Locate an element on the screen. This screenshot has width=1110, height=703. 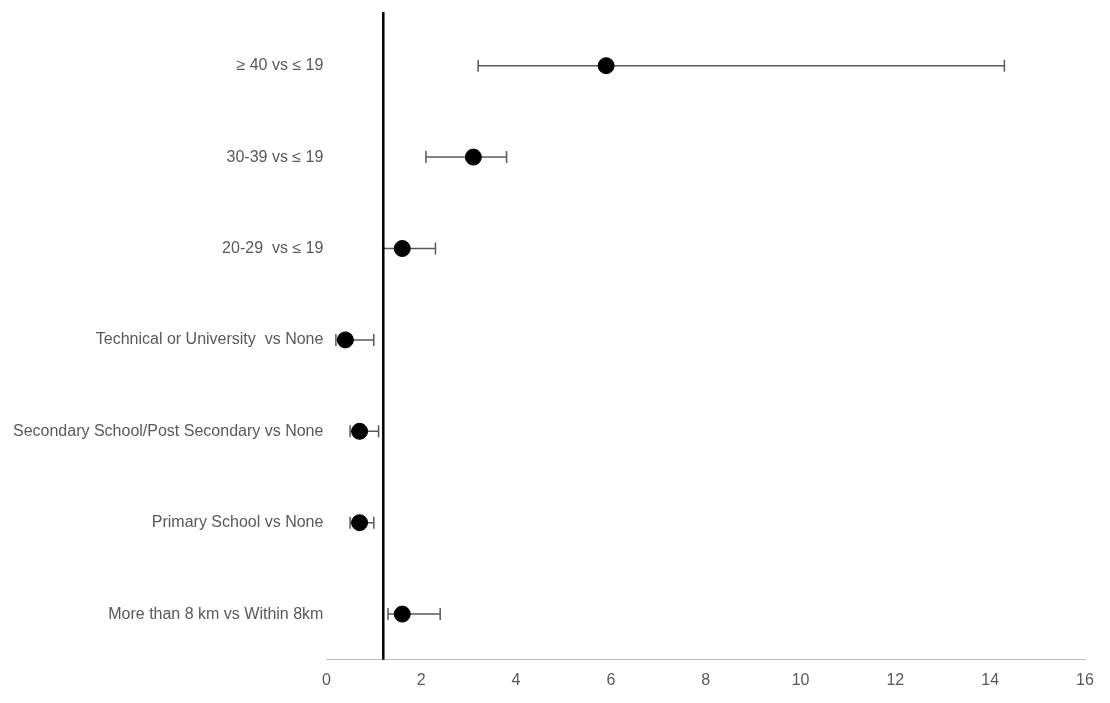
y-tick-label: Technical or University vs None is located at coordinates (209, 339).